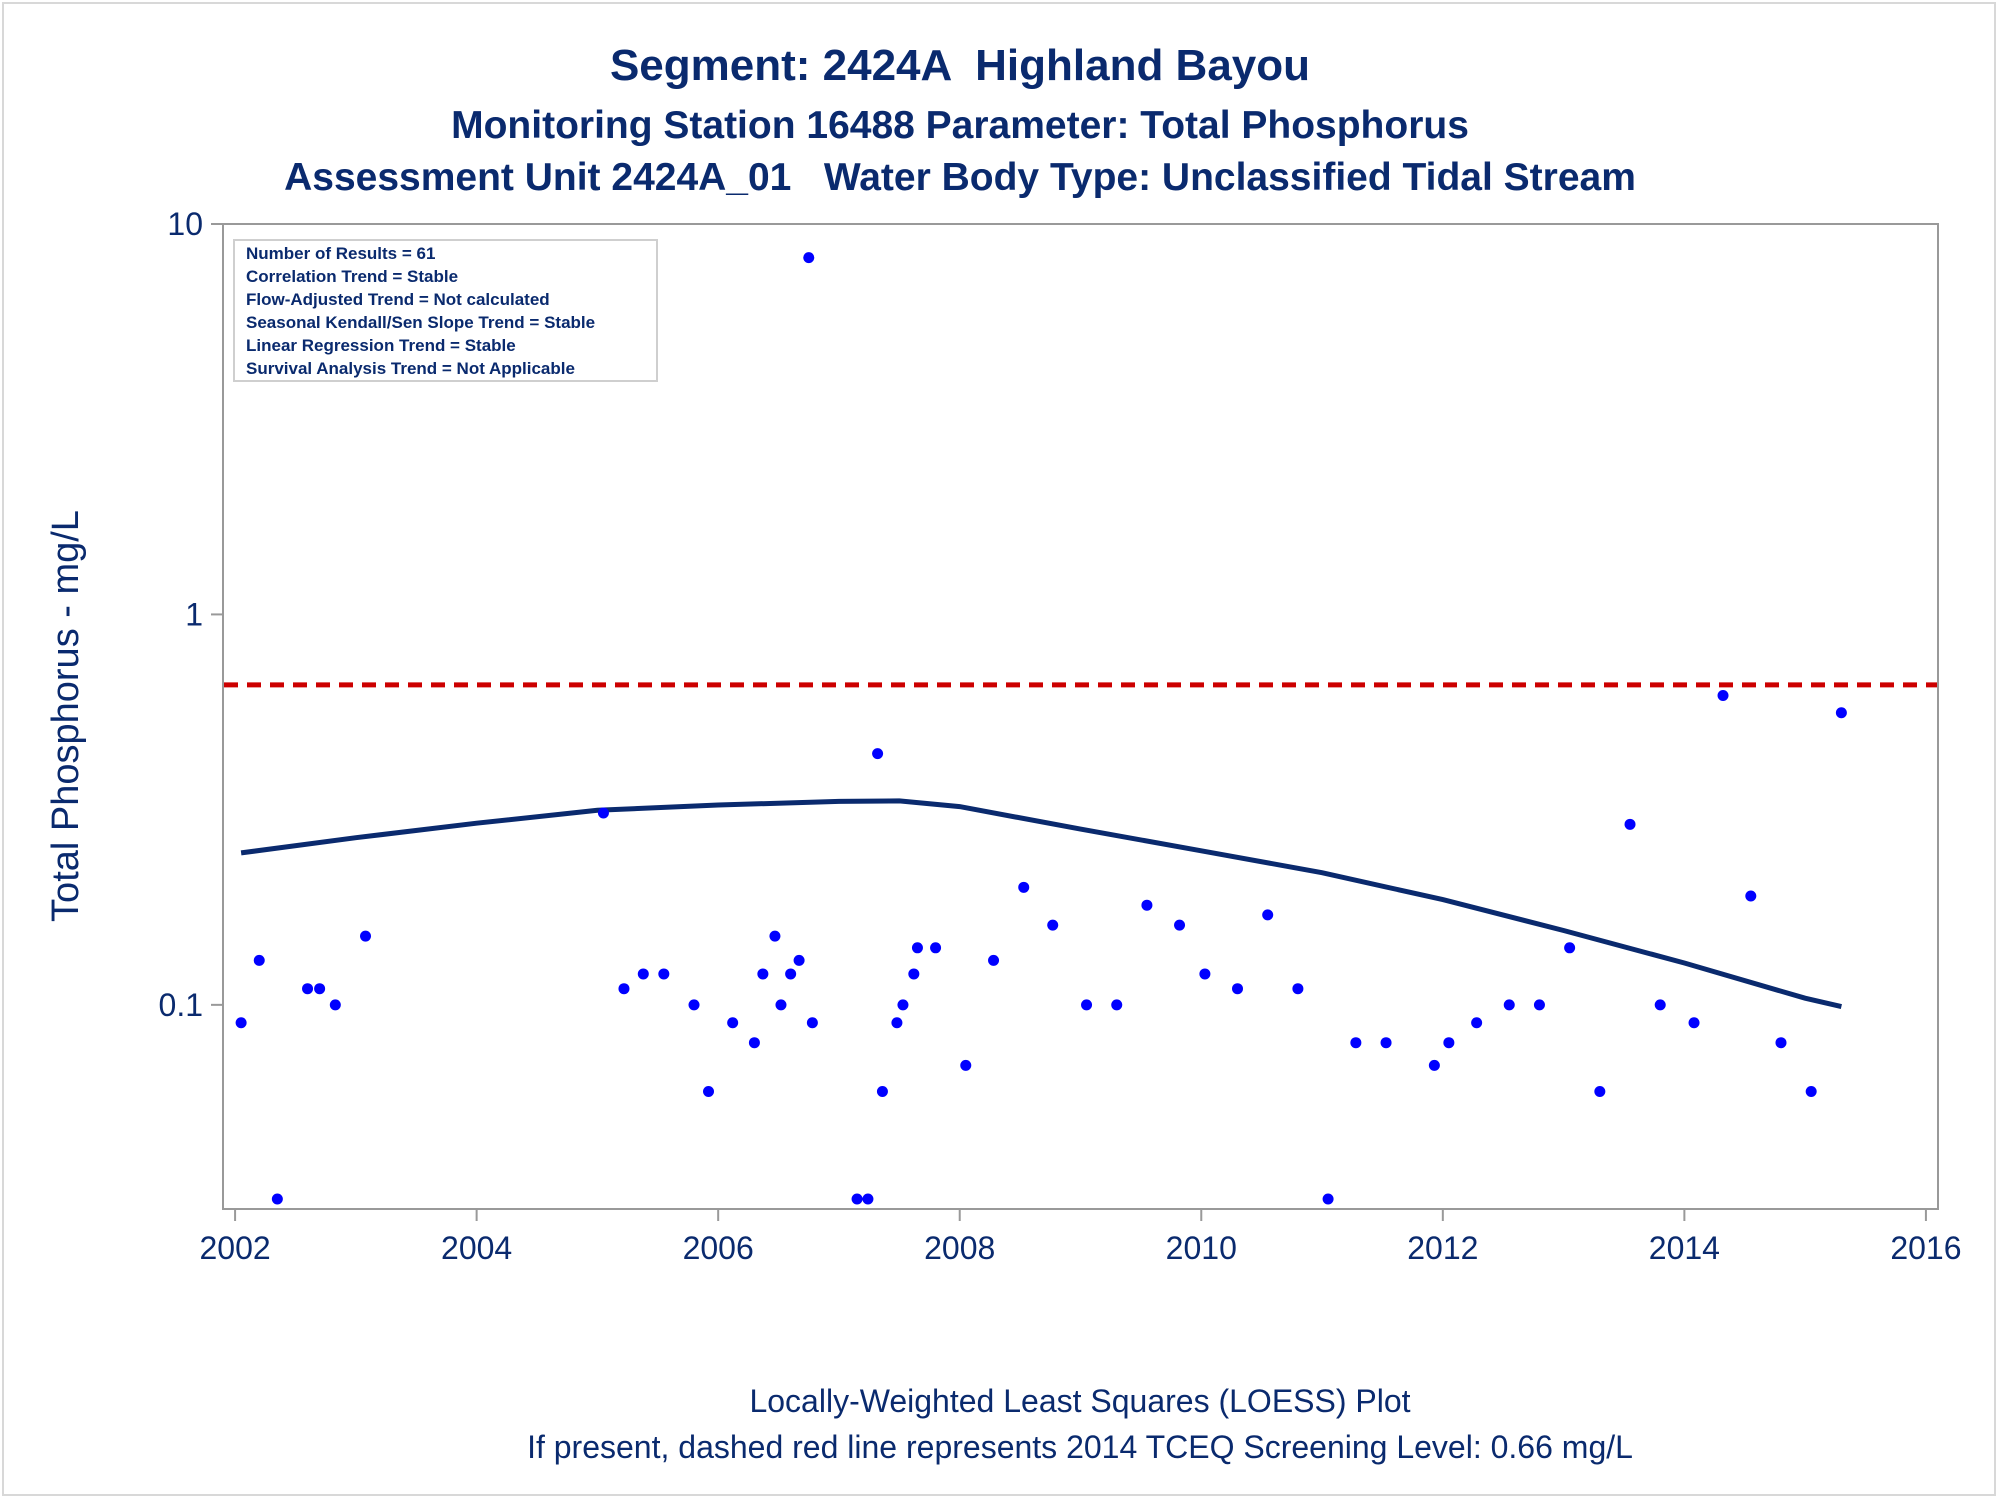 The image size is (2000, 1500). What do you see at coordinates (1442, 1248) in the screenshot?
I see `x-tick-label: 2012` at bounding box center [1442, 1248].